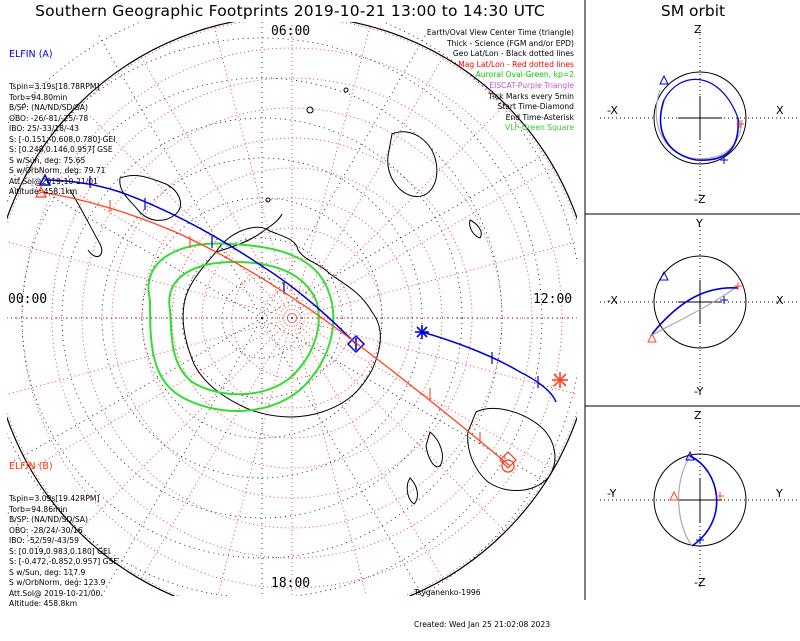  Describe the element at coordinates (535, 107) in the screenshot. I see `legend-entry: Start Time-Diamond` at that location.